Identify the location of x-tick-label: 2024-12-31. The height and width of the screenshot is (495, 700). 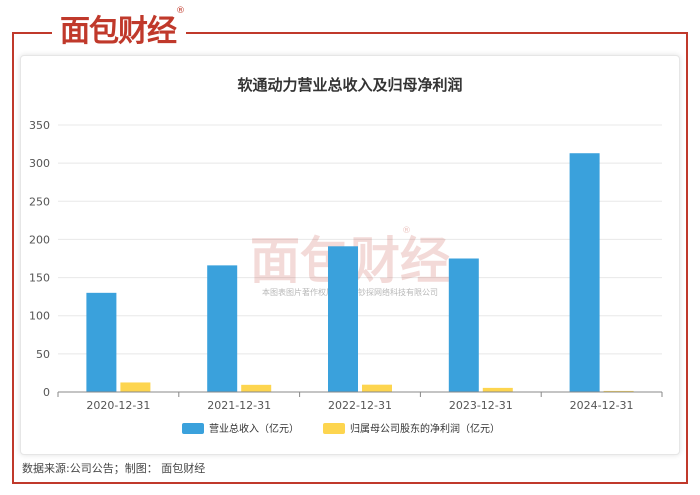
(602, 405).